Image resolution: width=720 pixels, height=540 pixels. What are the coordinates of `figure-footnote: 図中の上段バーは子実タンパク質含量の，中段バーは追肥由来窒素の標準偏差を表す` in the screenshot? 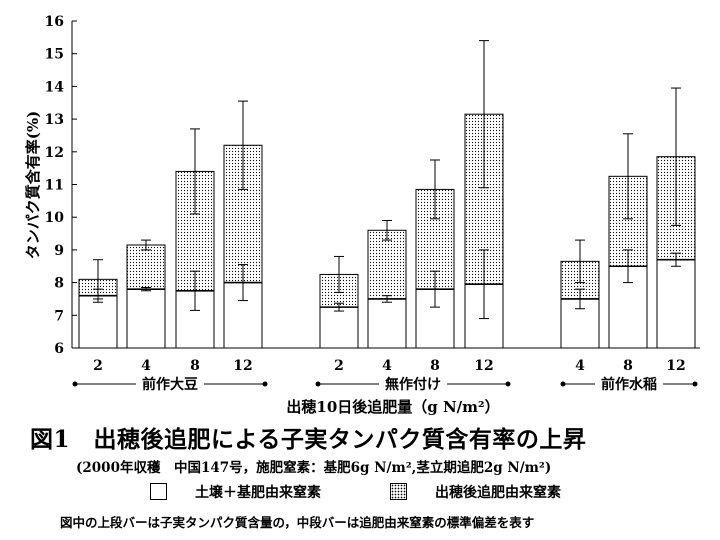 It's located at (297, 522).